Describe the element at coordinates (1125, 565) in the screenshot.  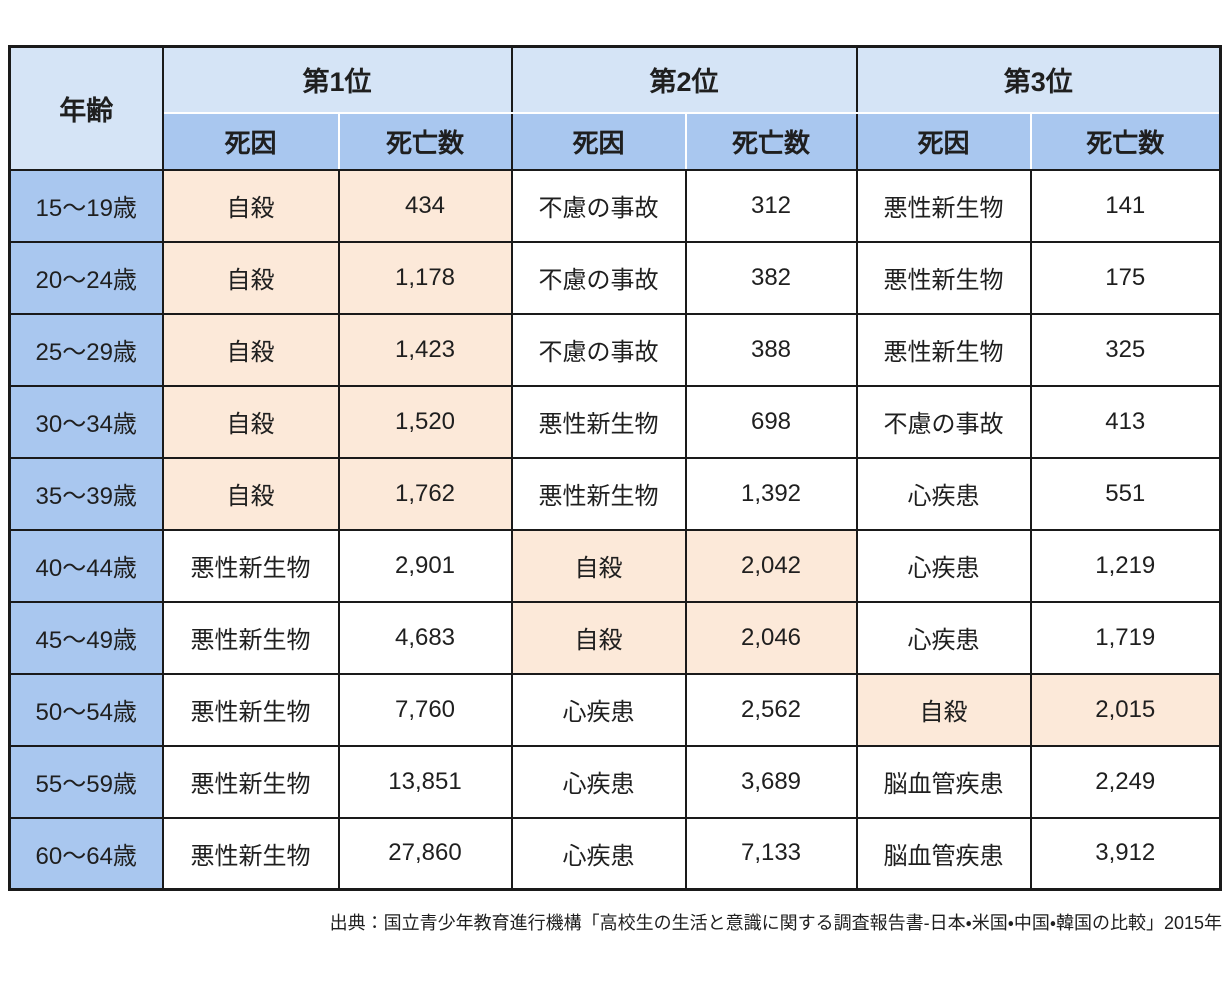
I see `rank-3-deaths-cell: 1,219` at that location.